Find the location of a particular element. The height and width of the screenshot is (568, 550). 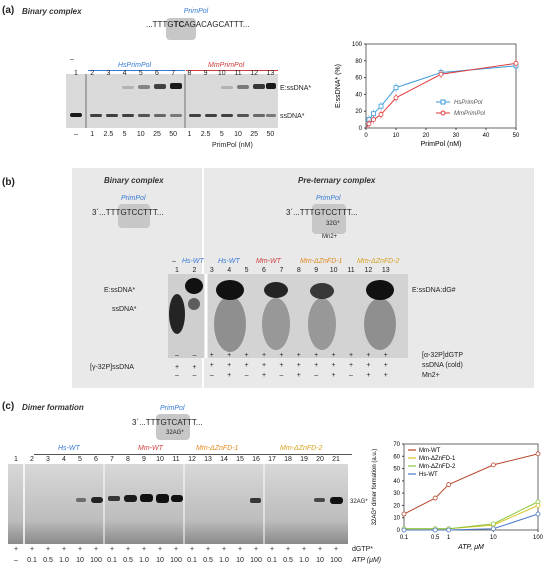

x-tick-label: 0.1 is located at coordinates (404, 538).